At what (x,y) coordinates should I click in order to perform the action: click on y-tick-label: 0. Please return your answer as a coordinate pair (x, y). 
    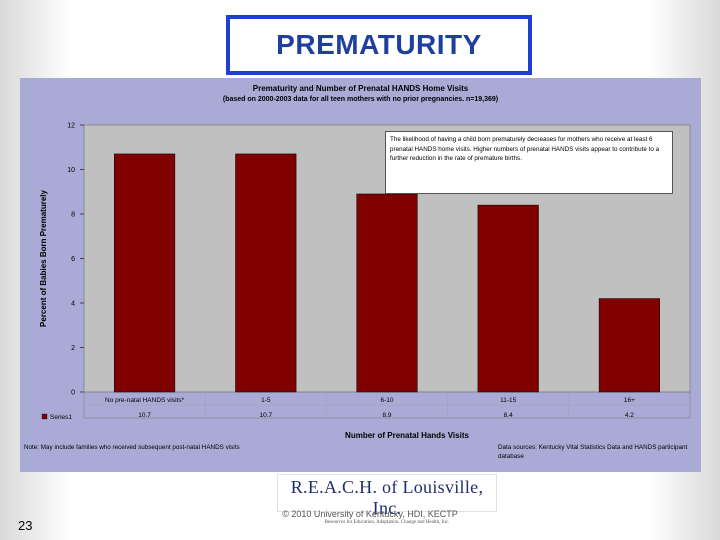
    Looking at the image, I should click on (73, 393).